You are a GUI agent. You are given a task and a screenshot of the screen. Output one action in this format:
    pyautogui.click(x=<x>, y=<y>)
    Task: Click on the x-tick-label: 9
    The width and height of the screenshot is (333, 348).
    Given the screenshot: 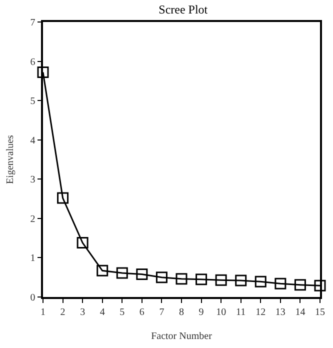 What is the action you would take?
    pyautogui.click(x=201, y=312)
    